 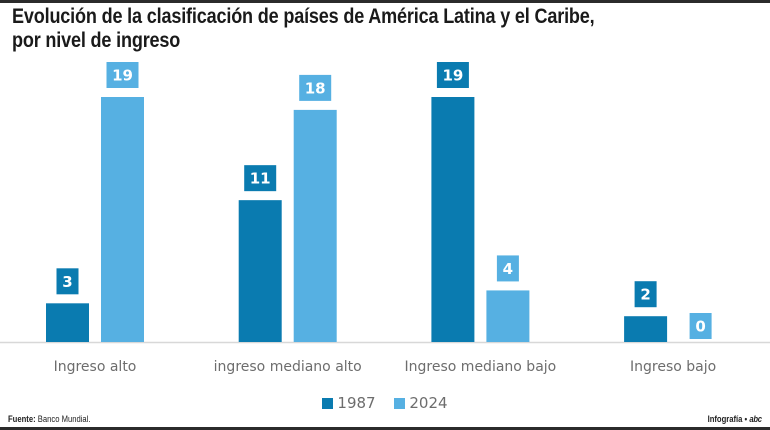 I want to click on value-label-box-cat3-2024, so click(x=700, y=326).